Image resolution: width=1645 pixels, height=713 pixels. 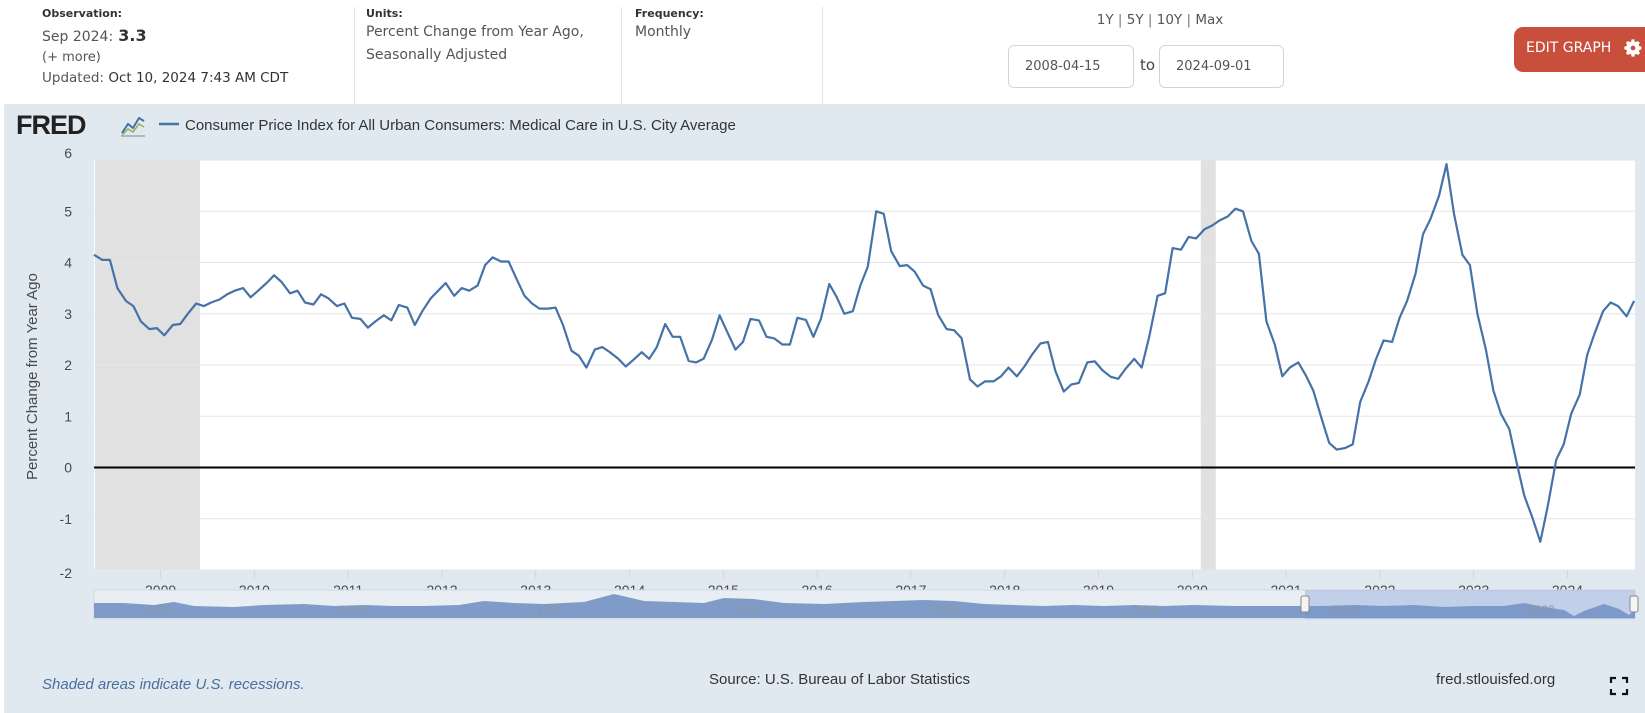 I want to click on edit-graph-button: EDIT GRAPH, so click(x=1579, y=49).